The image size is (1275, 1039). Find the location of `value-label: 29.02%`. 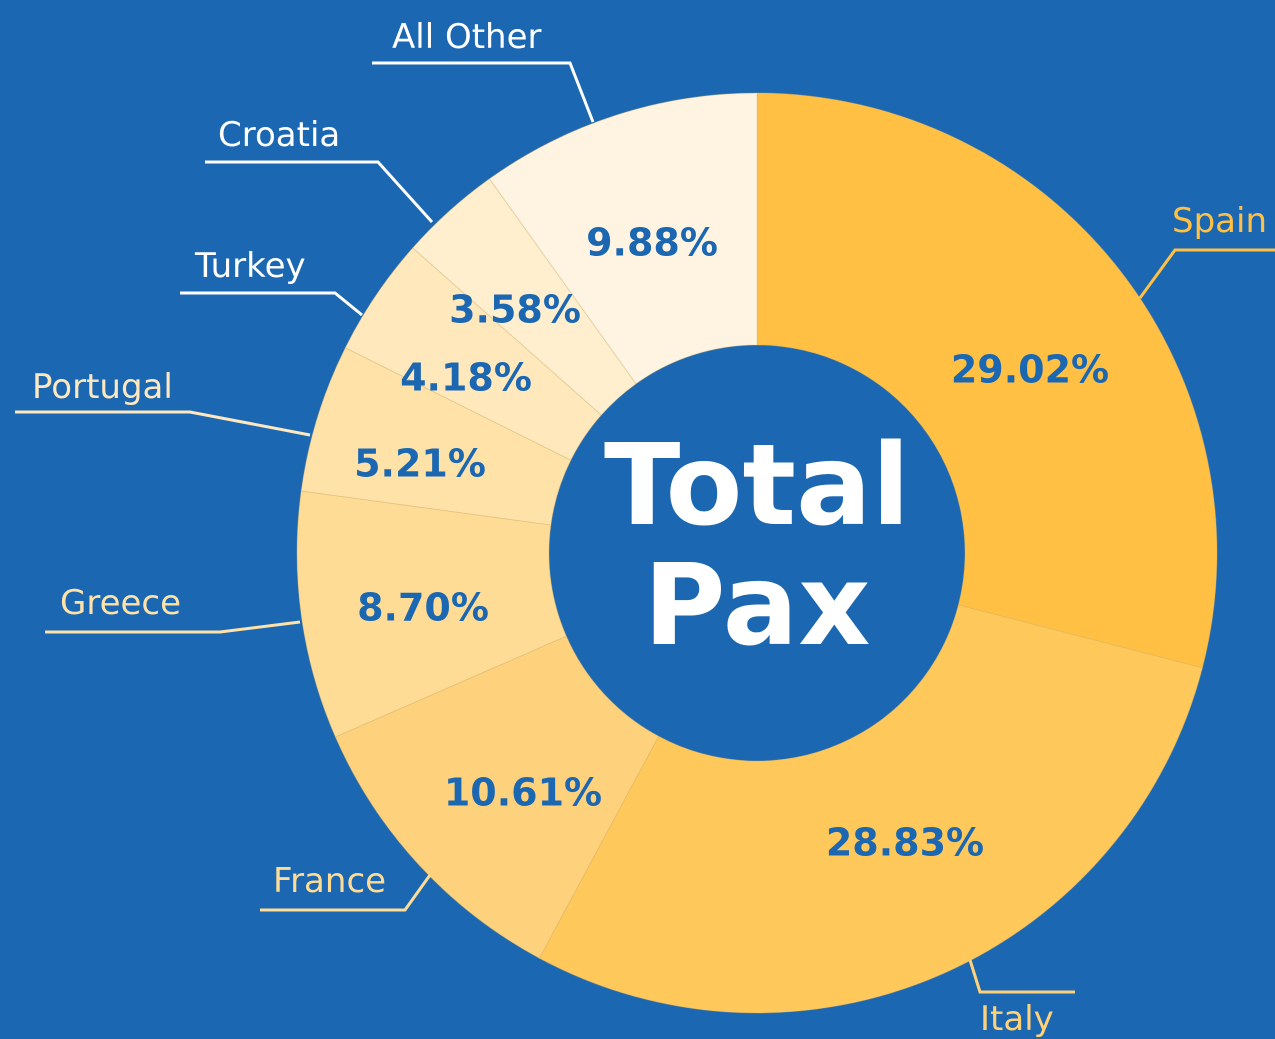

value-label: 29.02% is located at coordinates (1030, 370).